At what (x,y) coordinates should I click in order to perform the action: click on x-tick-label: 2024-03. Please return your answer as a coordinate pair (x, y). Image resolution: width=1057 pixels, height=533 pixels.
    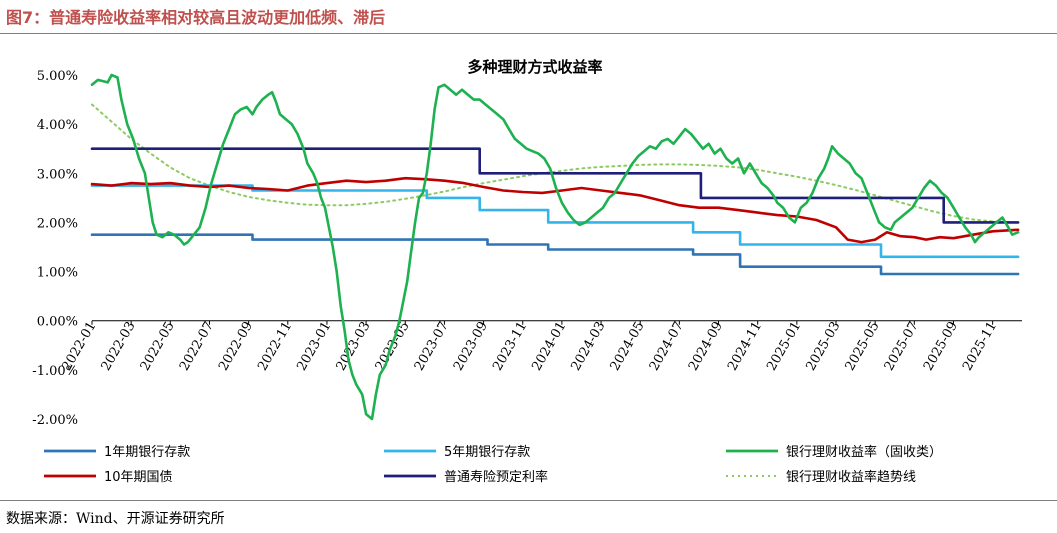
    Looking at the image, I should click on (589, 346).